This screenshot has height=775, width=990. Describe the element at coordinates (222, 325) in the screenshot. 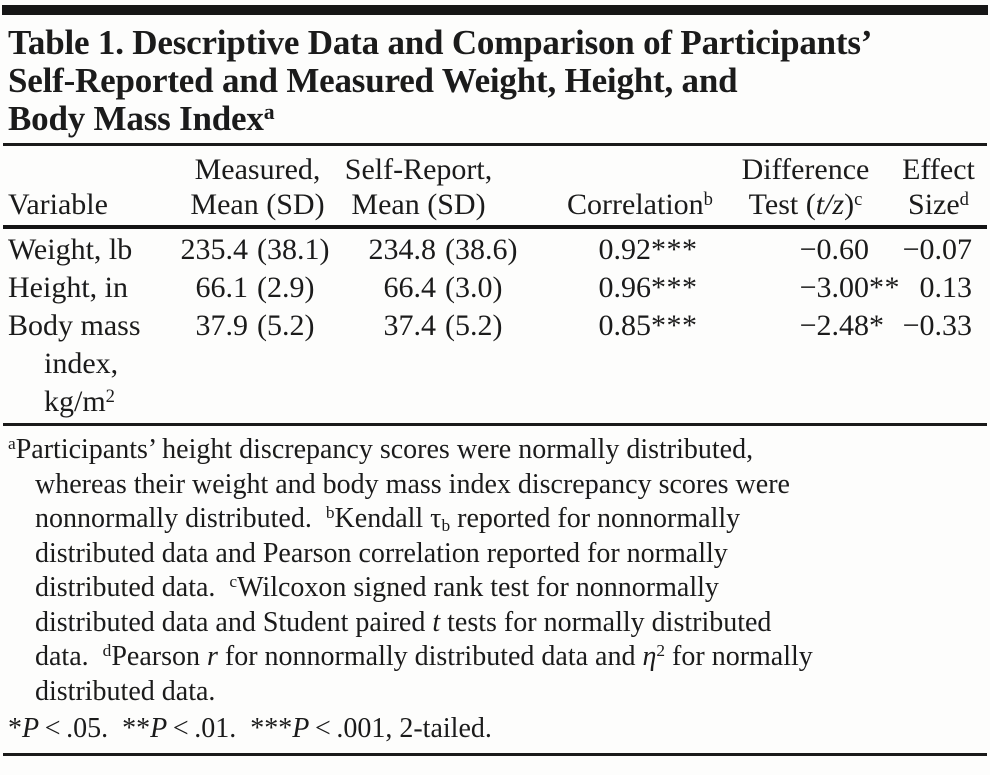

I see `measured-mean: 37.9` at that location.